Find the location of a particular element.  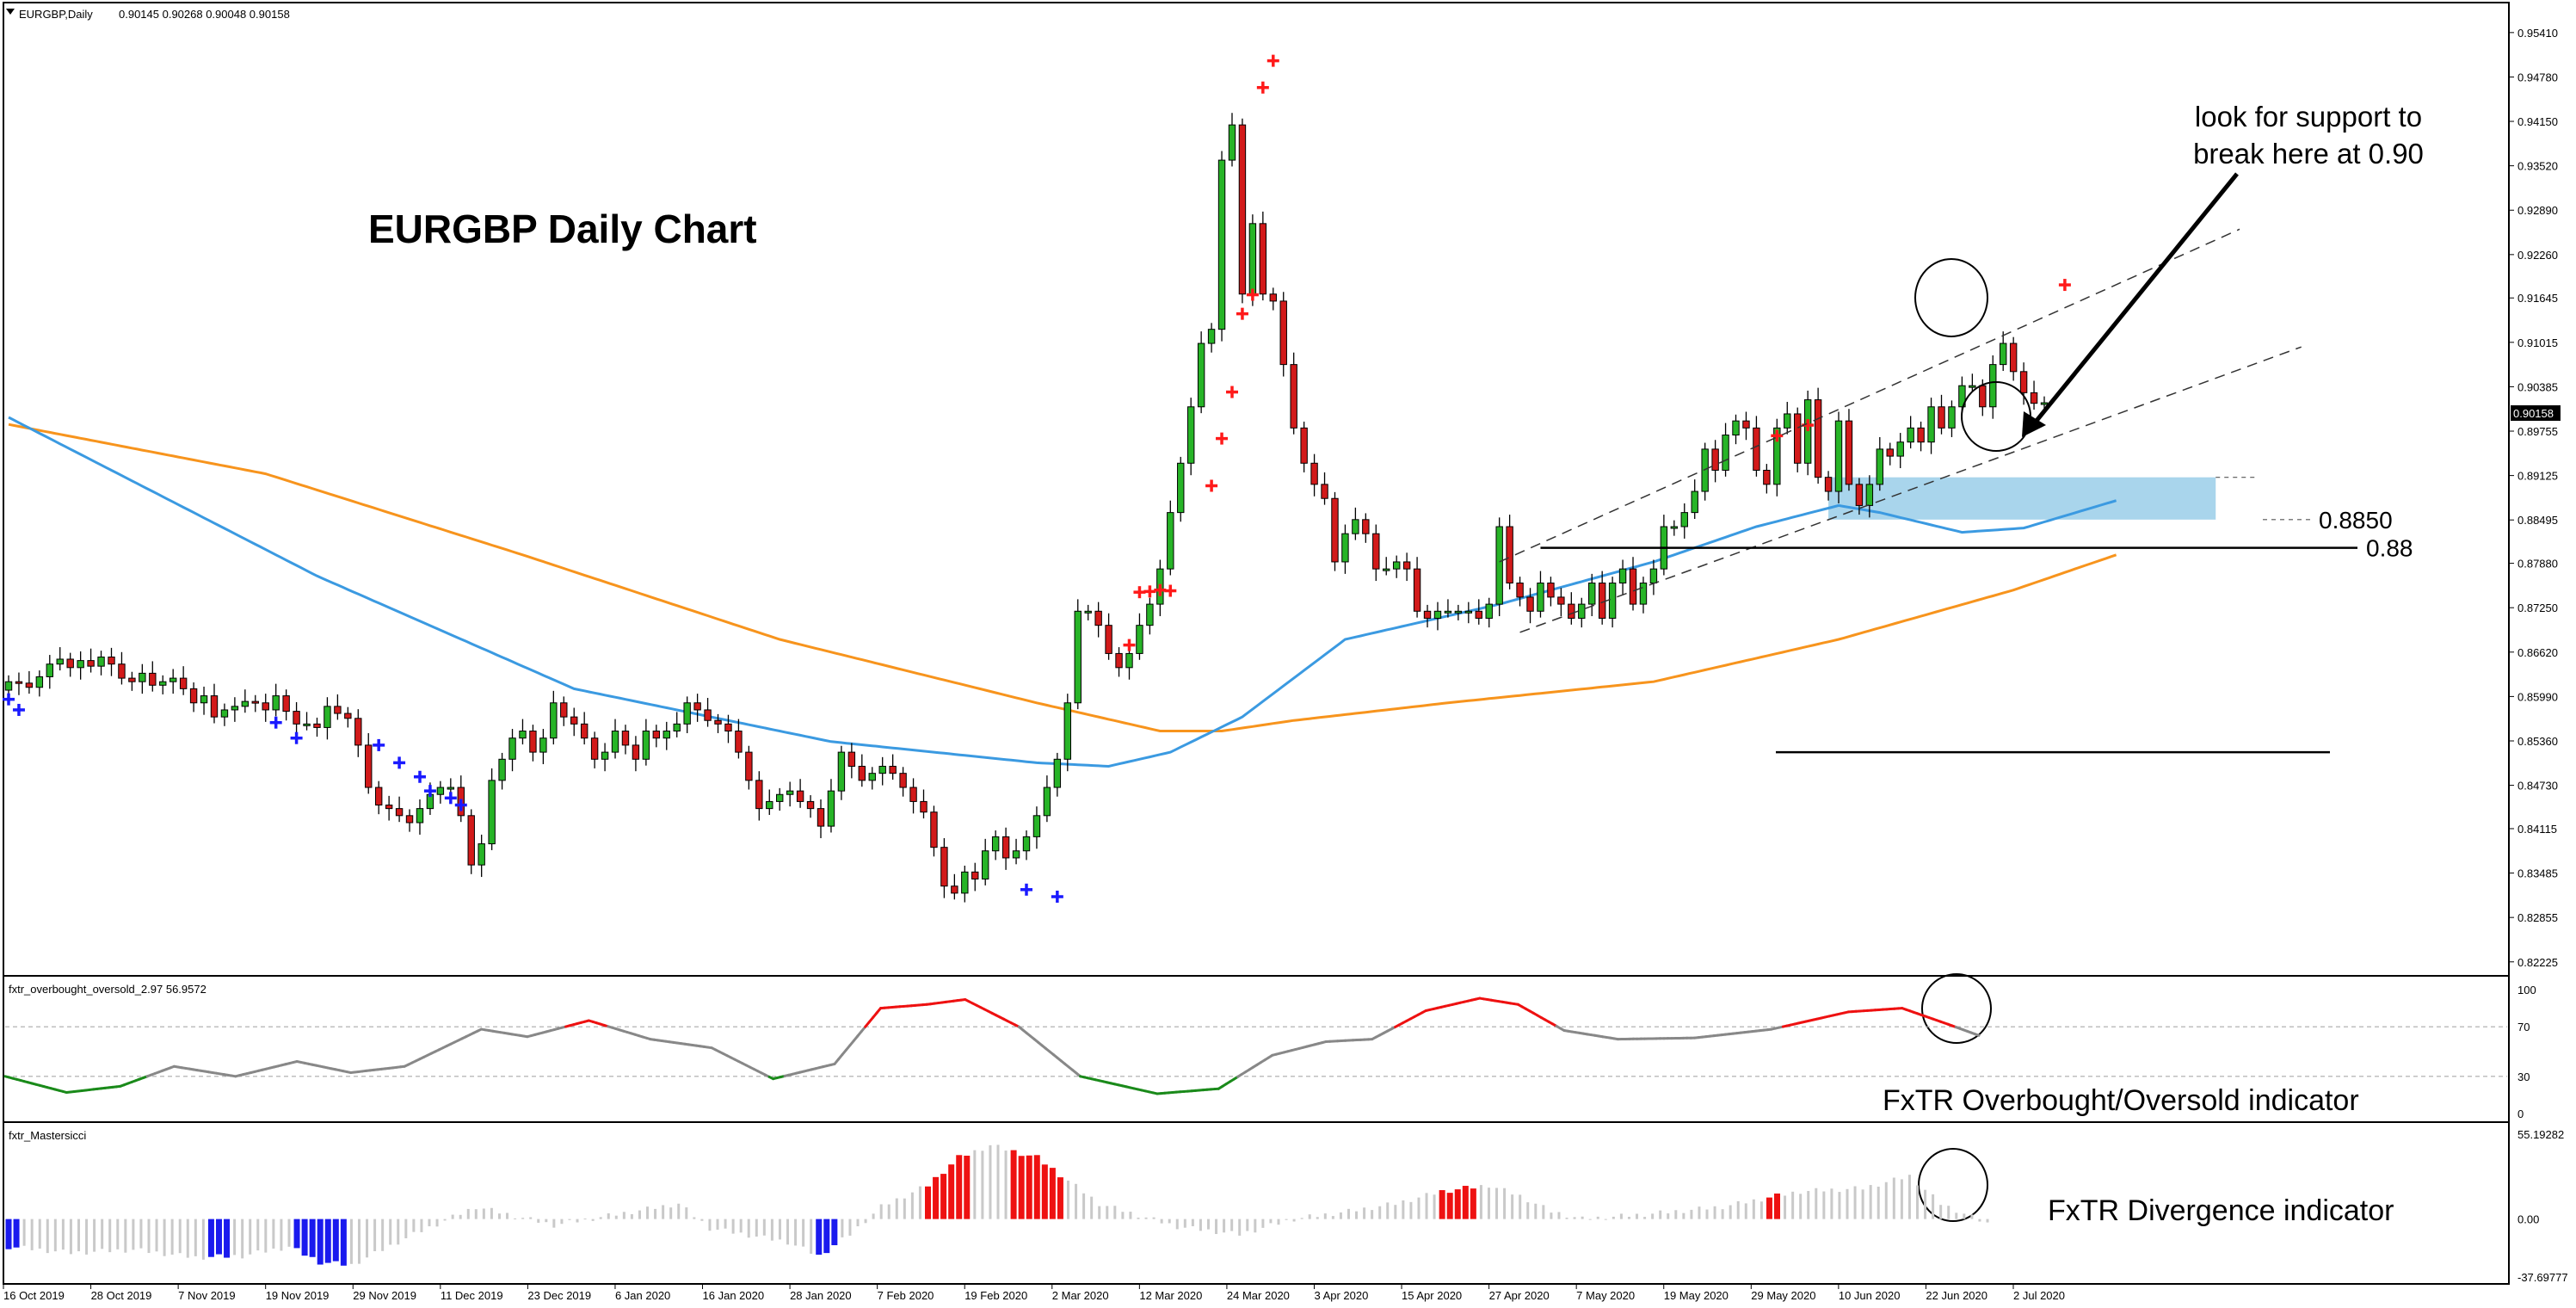

price-tick-label: 0.83485 is located at coordinates (2537, 873).